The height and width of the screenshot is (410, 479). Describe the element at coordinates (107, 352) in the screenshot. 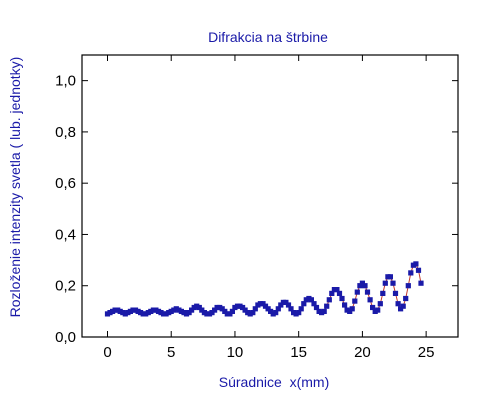

I see `x-tick-label: 0` at that location.